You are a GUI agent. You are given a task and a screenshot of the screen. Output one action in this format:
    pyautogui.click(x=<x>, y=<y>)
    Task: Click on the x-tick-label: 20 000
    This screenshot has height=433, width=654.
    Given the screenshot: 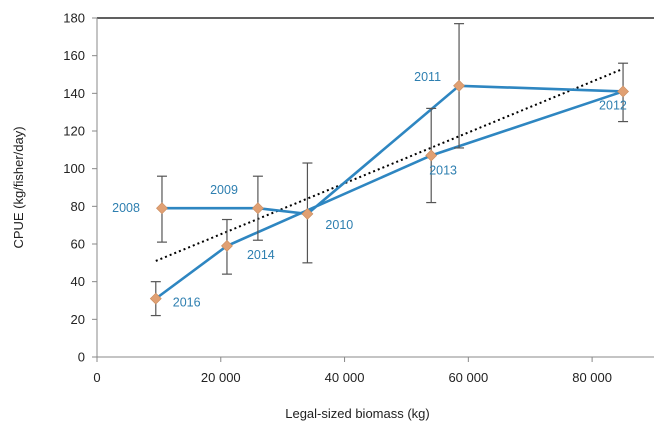 What is the action you would take?
    pyautogui.click(x=221, y=377)
    